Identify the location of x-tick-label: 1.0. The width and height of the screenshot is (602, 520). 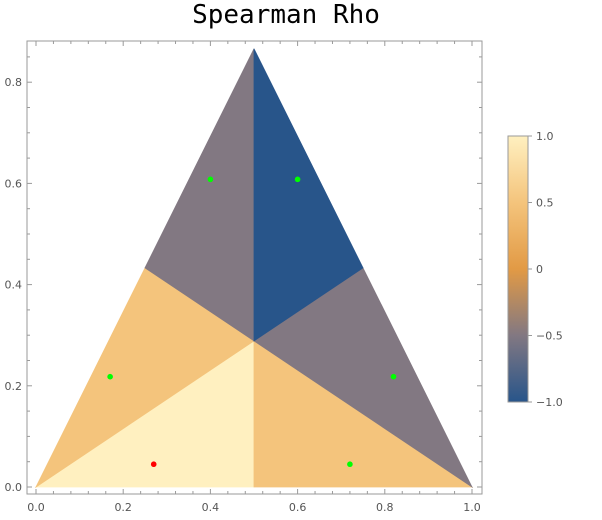
(472, 507).